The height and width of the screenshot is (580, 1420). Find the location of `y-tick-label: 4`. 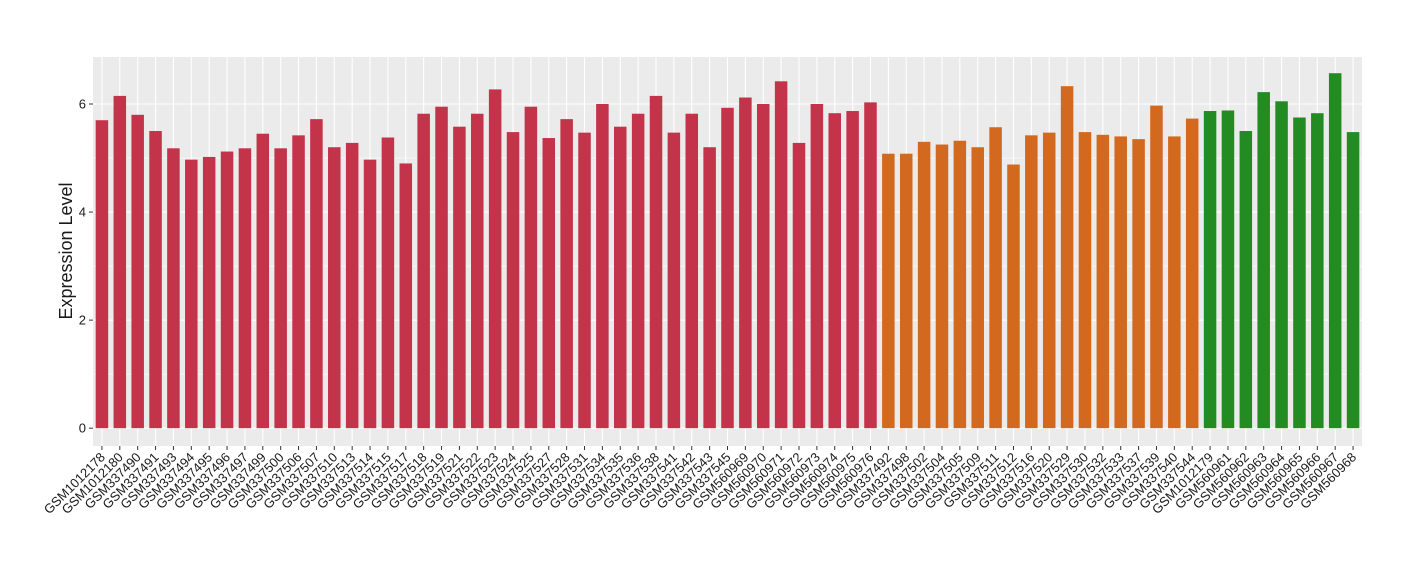

y-tick-label: 4 is located at coordinates (82, 212).